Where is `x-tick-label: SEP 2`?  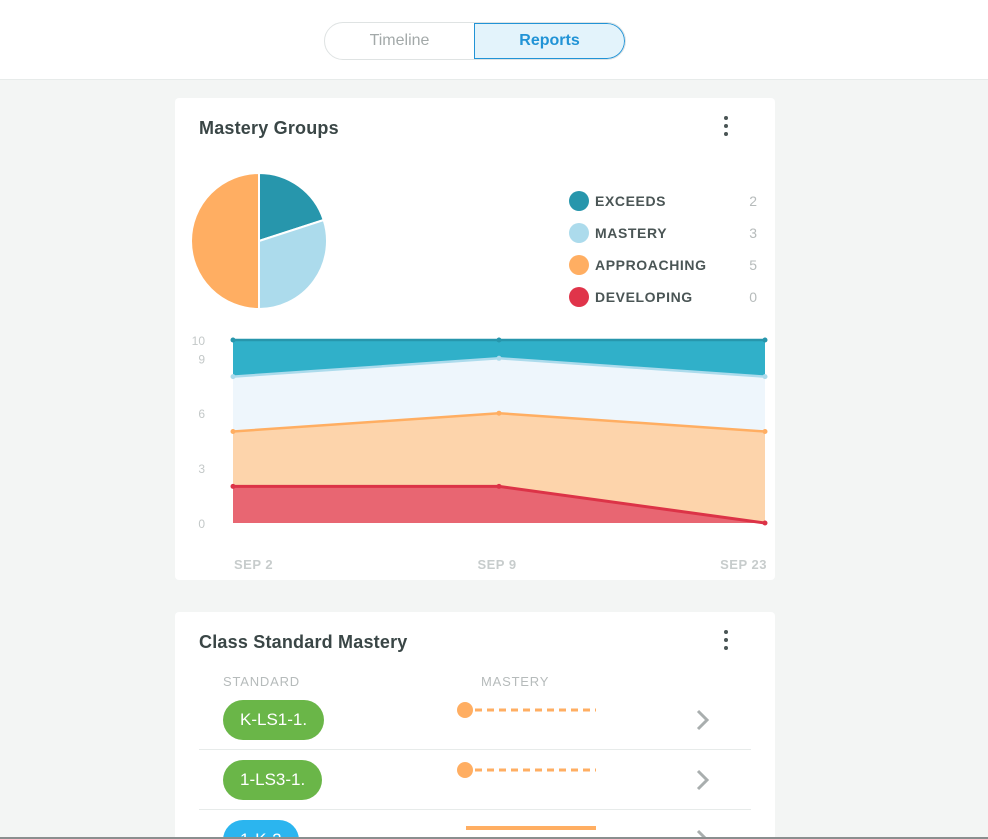 x-tick-label: SEP 2 is located at coordinates (253, 564).